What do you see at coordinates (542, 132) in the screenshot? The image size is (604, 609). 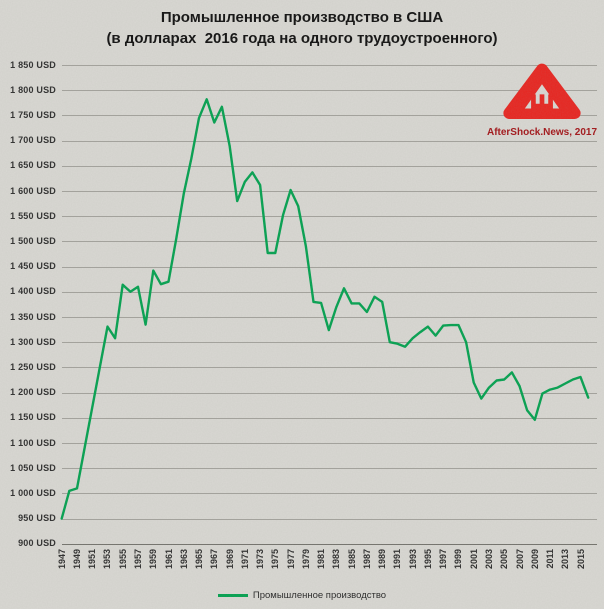 I see `watermark-credit: AfterShock.News, 2017` at bounding box center [542, 132].